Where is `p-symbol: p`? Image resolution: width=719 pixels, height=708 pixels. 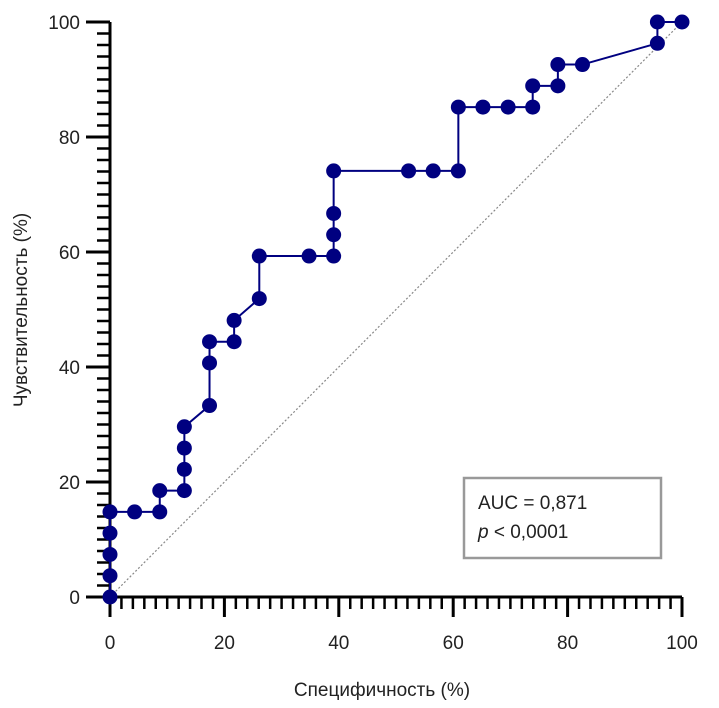 p-symbol: p is located at coordinates (483, 532).